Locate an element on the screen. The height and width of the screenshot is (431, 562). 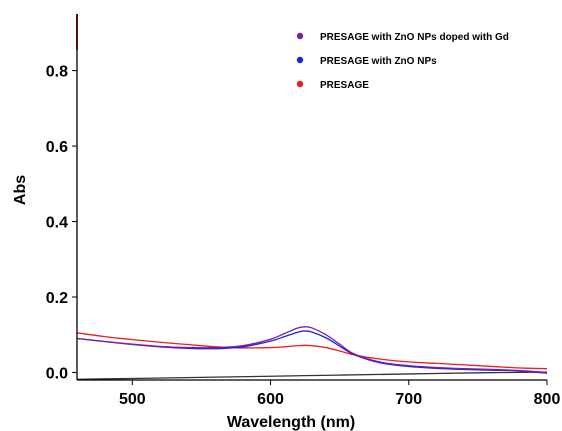
series-line-presage-with-zno-nps is located at coordinates (312, 352).